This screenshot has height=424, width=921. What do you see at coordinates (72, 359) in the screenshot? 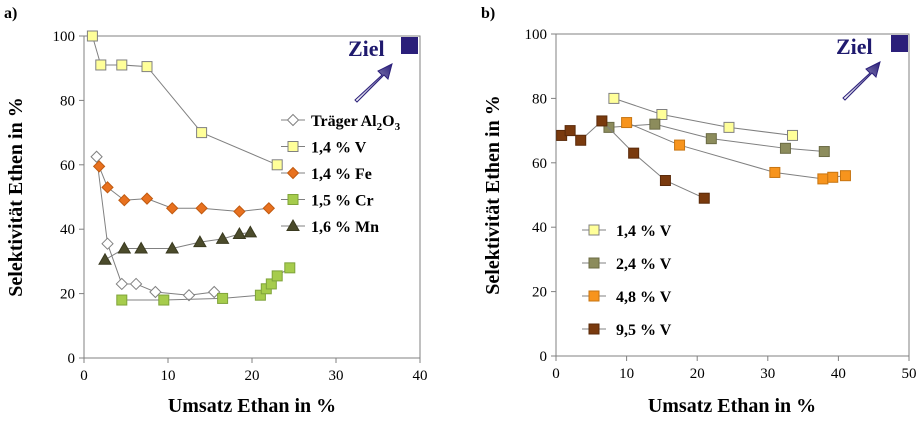
I see `y-tick-label: 0` at bounding box center [72, 359].